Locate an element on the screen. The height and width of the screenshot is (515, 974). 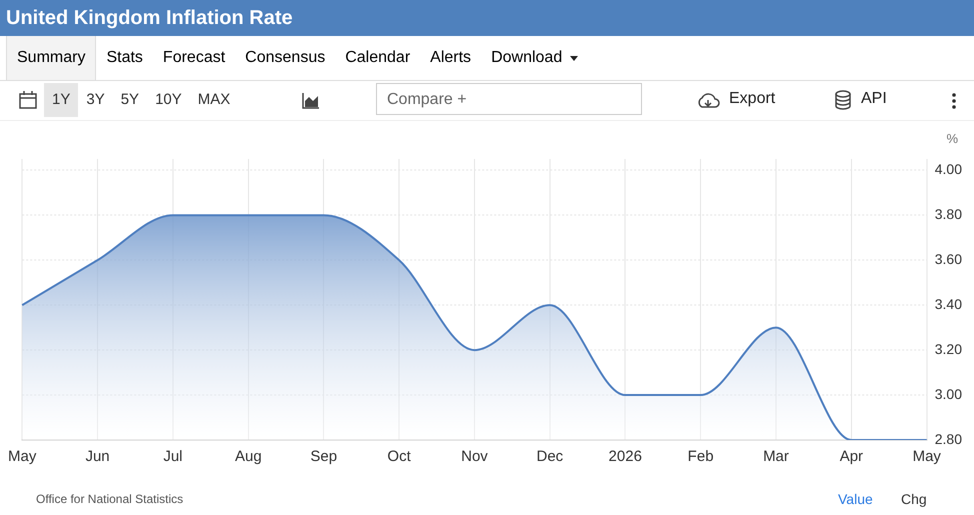
chart-title: United Kingdom Inflation Rate is located at coordinates (487, 18).